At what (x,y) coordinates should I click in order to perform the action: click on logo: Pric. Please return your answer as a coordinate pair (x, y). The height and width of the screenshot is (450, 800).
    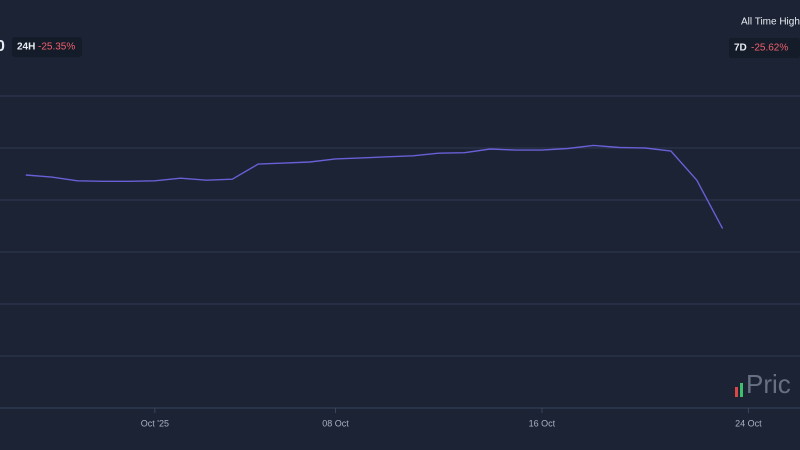
    Looking at the image, I should click on (763, 384).